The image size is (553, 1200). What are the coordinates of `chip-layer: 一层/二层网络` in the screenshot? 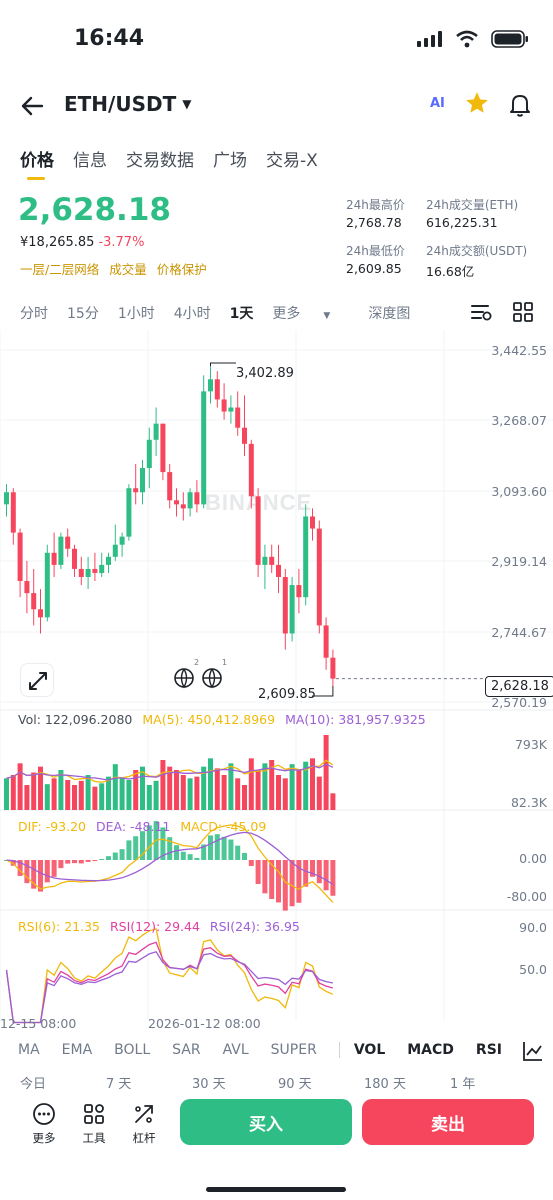 It's located at (60, 269).